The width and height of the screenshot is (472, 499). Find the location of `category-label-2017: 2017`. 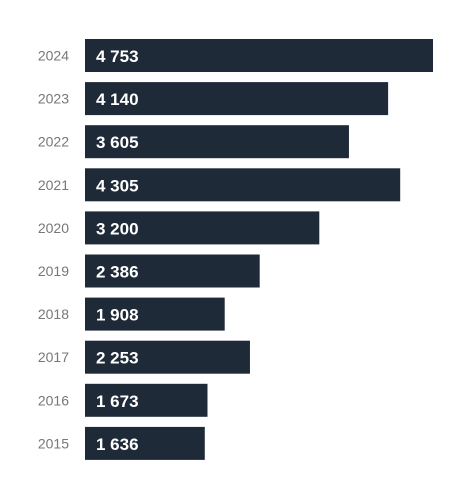

category-label-2017: 2017 is located at coordinates (53, 357).